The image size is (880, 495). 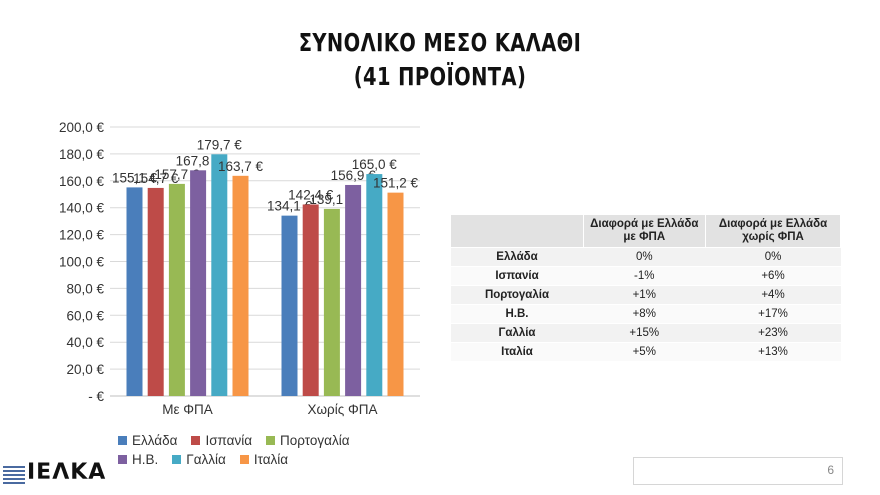 I want to click on legend-row: Ελλάδα Ισπανία Πορτογαλία, so click(x=248, y=440).